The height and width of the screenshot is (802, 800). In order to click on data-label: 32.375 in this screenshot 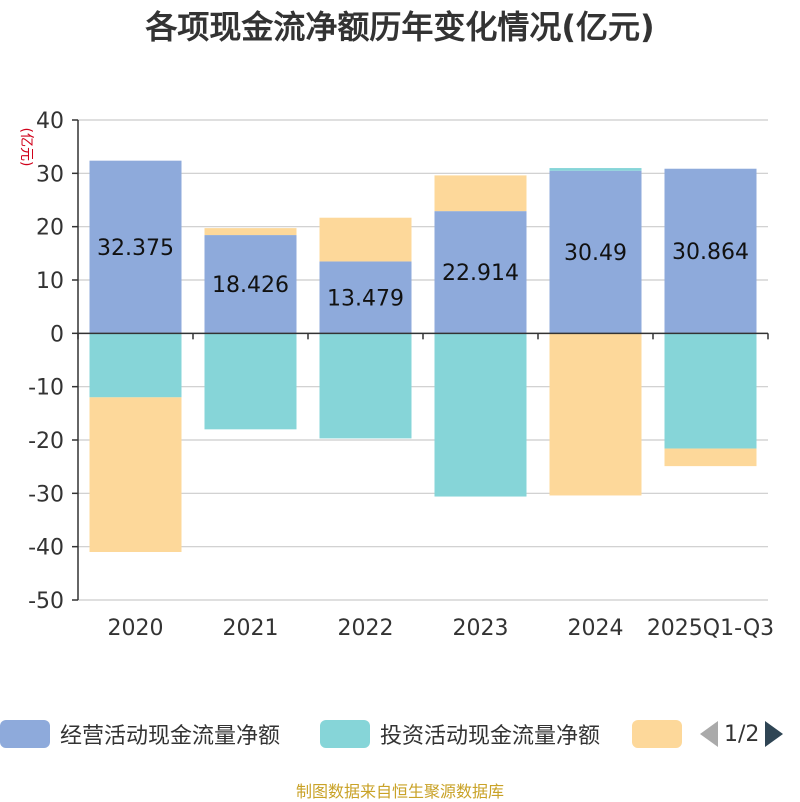, I will do `click(135, 248)`.